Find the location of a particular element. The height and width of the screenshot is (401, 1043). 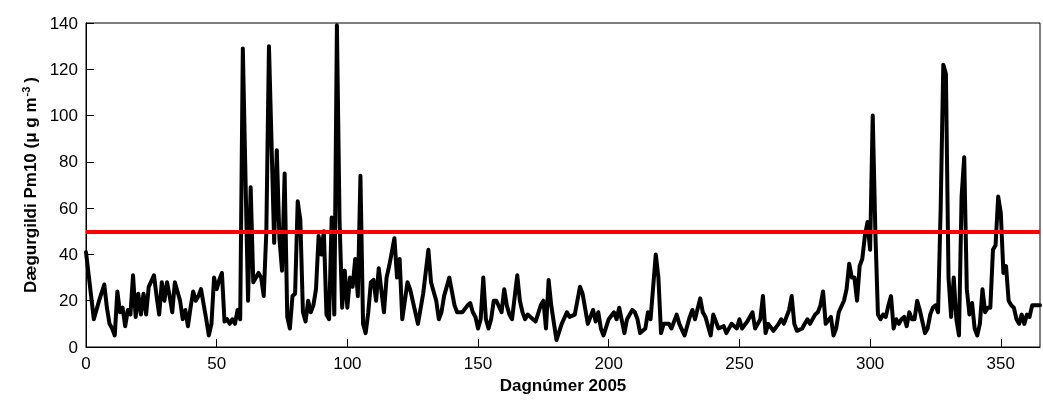

x-axis-title: Dagnúmer 2005 is located at coordinates (563, 385).